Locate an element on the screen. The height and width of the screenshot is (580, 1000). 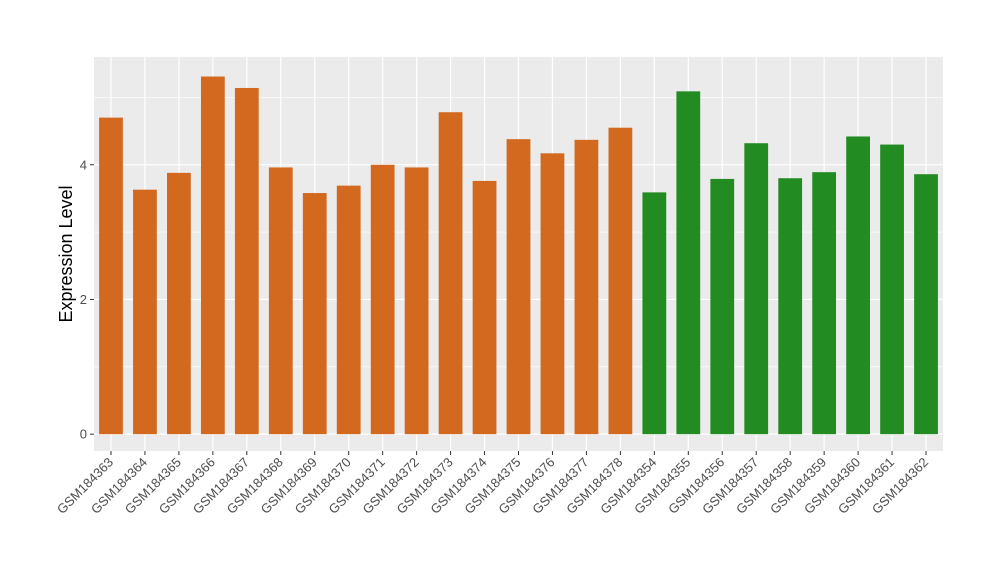
bar-GSM184356 is located at coordinates (722, 306).